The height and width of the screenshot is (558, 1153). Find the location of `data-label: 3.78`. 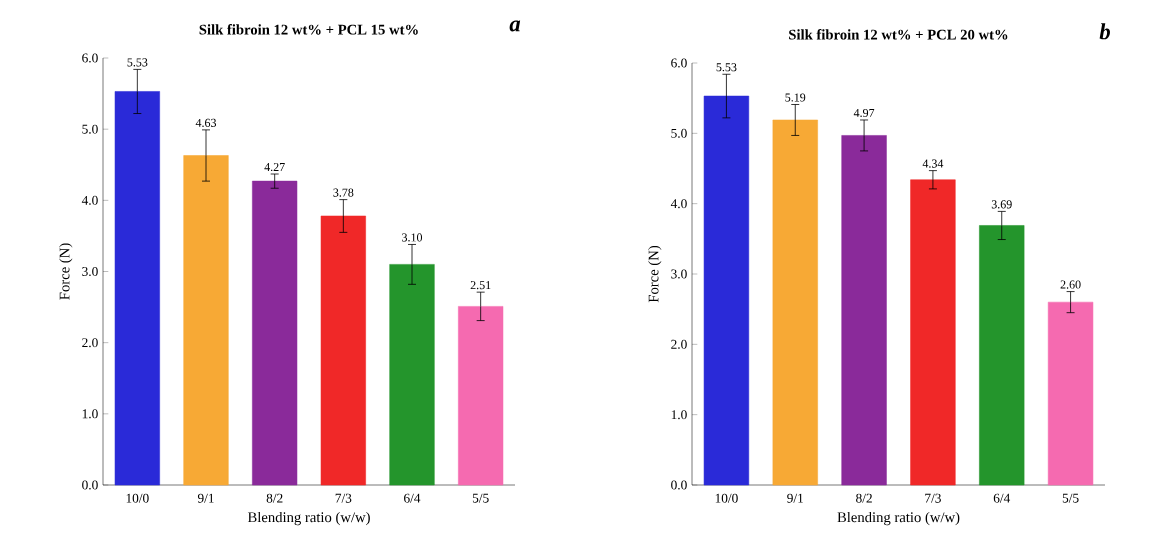

data-label: 3.78 is located at coordinates (343, 192).